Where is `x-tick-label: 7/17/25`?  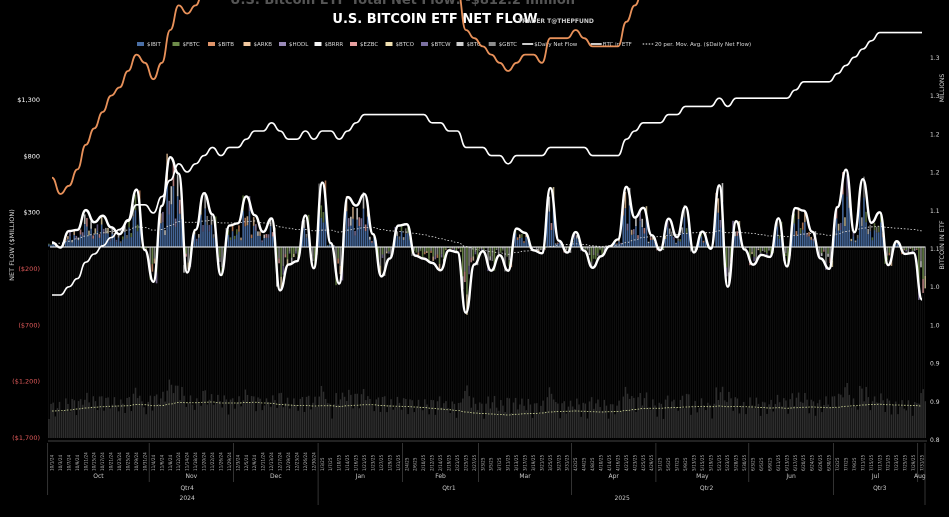
x-tick-label: 7/17/25 is located at coordinates (879, 463).